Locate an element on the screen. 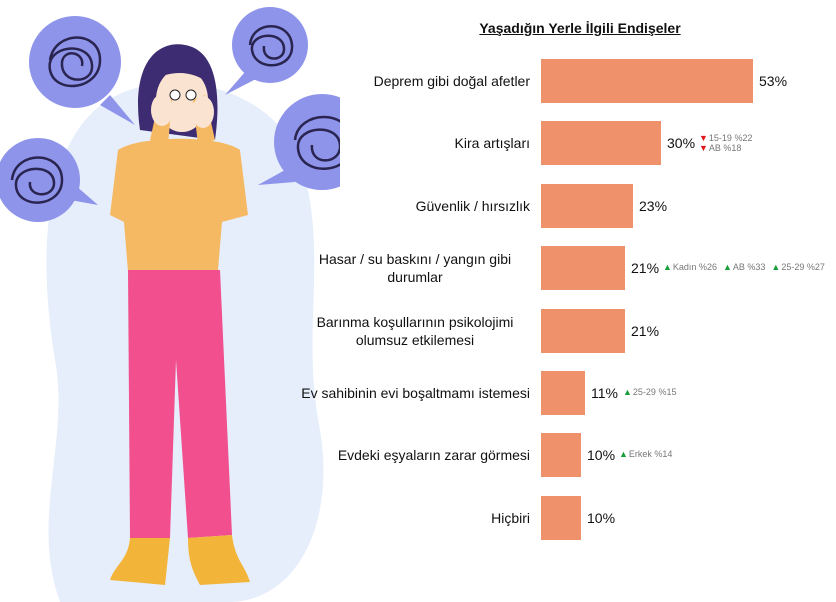 The width and height of the screenshot is (836, 602). category-label: Hiçbiri is located at coordinates (510, 517).